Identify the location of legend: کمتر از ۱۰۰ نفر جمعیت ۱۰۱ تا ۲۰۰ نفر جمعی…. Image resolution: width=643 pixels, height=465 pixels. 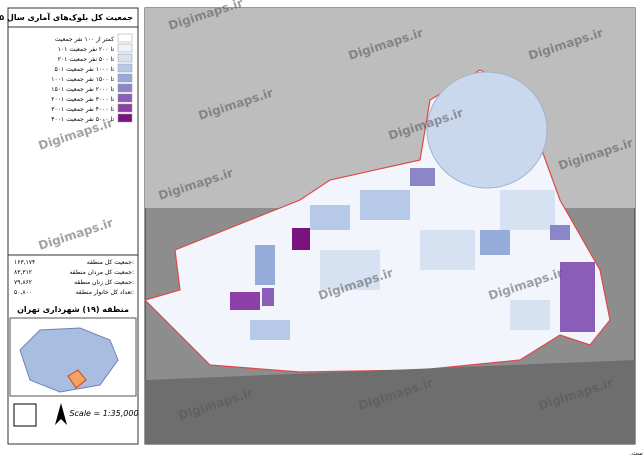
(92, 78).